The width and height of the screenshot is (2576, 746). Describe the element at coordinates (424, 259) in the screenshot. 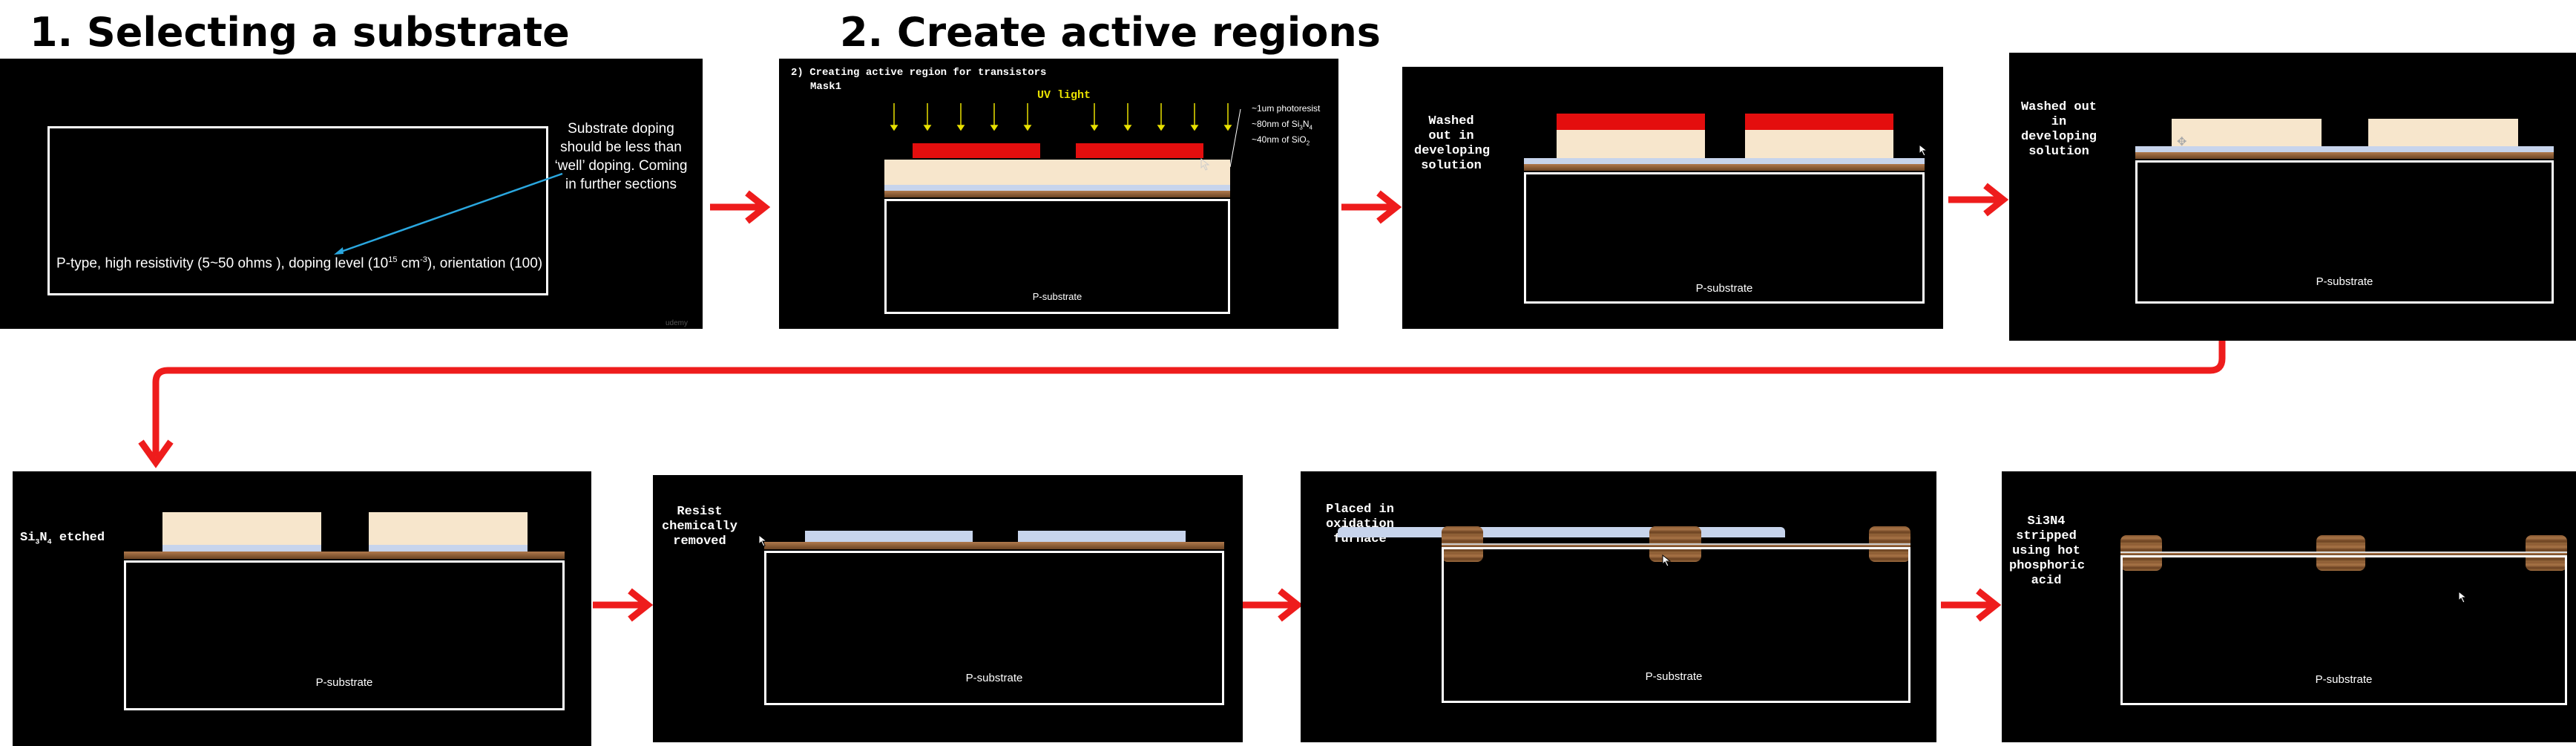

I see `doping-unit-exponent: -3` at that location.